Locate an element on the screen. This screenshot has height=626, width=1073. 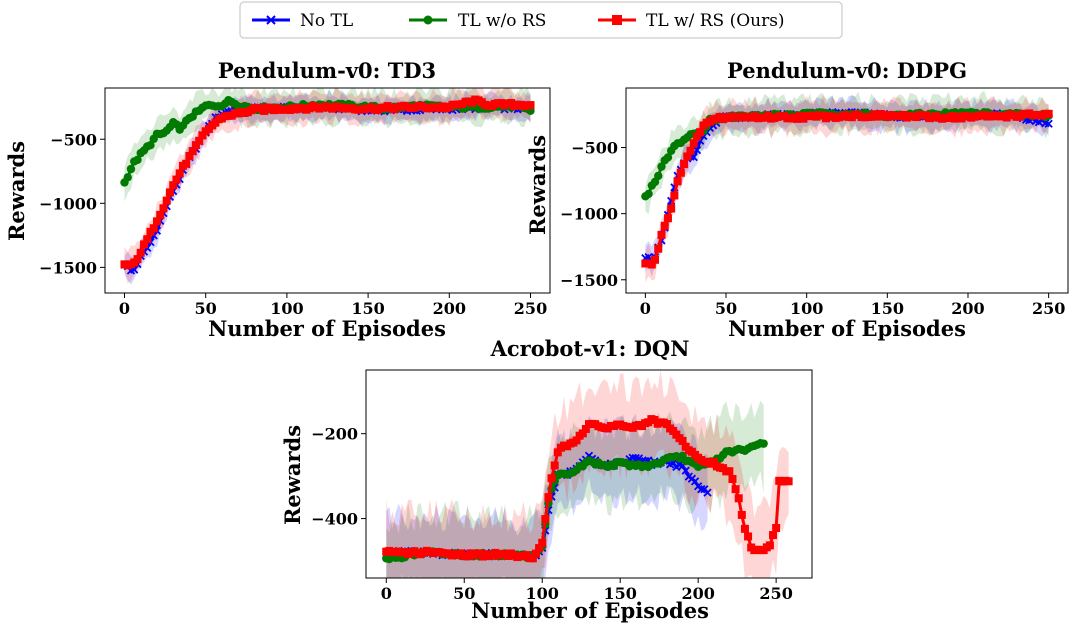
y-tick-label: −400 is located at coordinates (334, 519).